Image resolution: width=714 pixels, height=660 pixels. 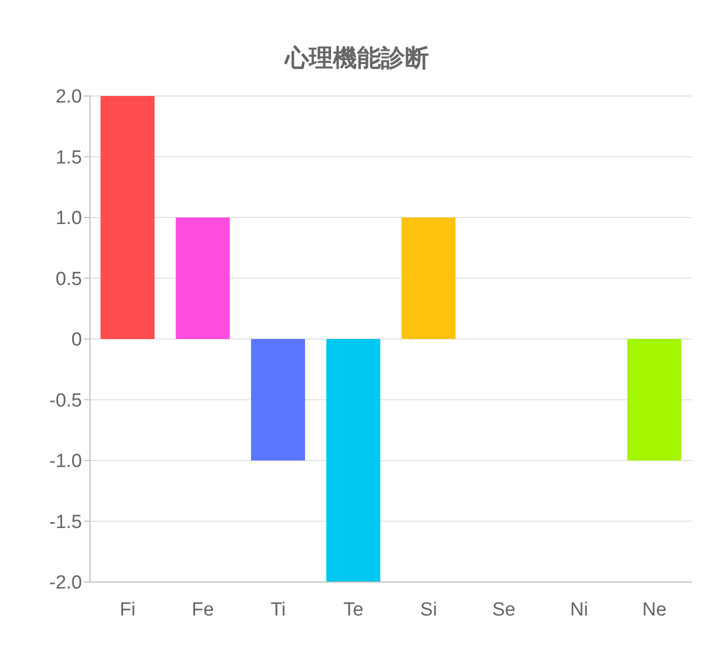 I want to click on x-tick-label: Fi, so click(x=128, y=609).